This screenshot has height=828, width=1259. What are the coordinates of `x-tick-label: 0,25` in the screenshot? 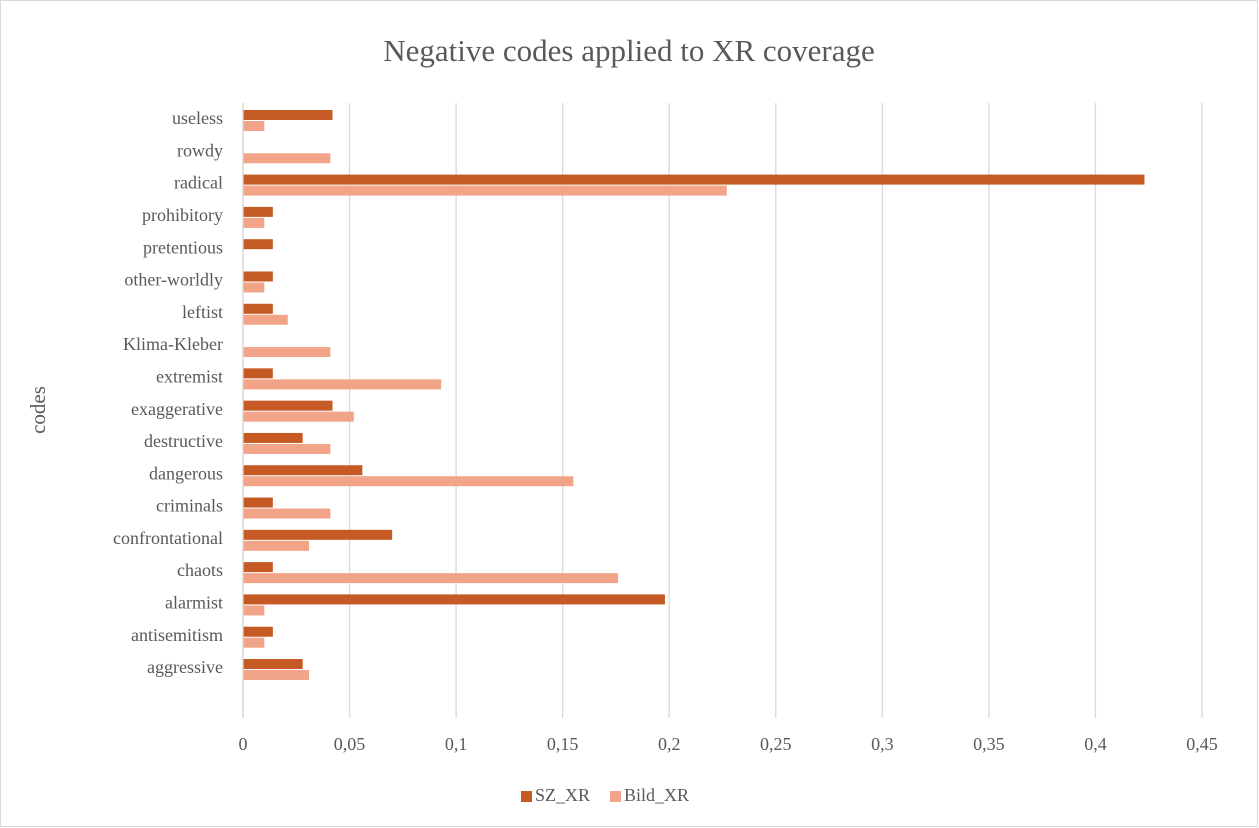 It's located at (776, 744).